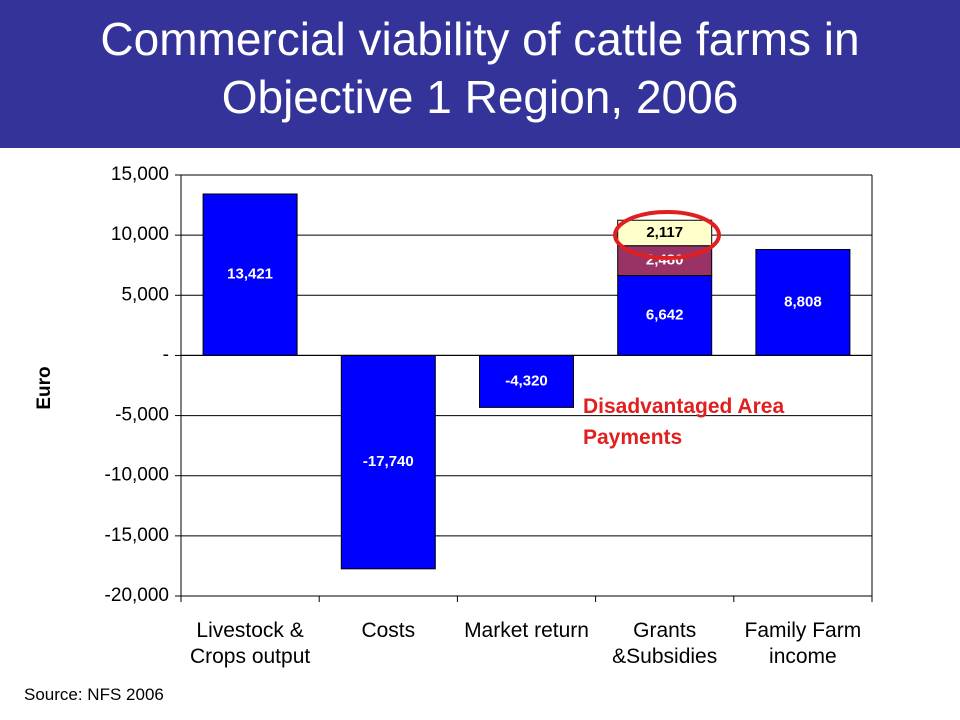 This screenshot has width=960, height=720. What do you see at coordinates (250, 643) in the screenshot?
I see `x-tick-label: Livestock & Crops output` at bounding box center [250, 643].